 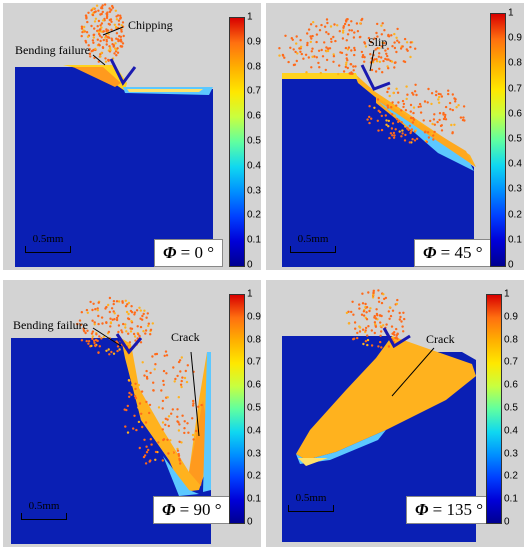 I want to click on colorbar-tick-label: 0, so click(x=511, y=265).